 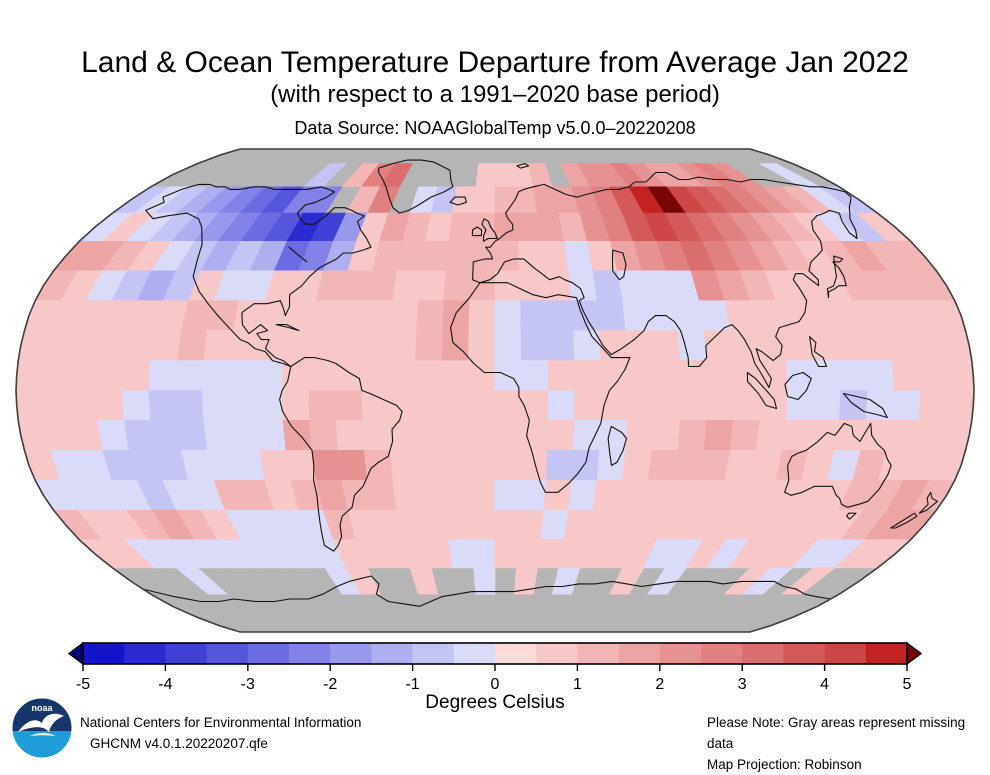 What do you see at coordinates (495, 702) in the screenshot?
I see `colorbar-label: Degrees Celsius` at bounding box center [495, 702].